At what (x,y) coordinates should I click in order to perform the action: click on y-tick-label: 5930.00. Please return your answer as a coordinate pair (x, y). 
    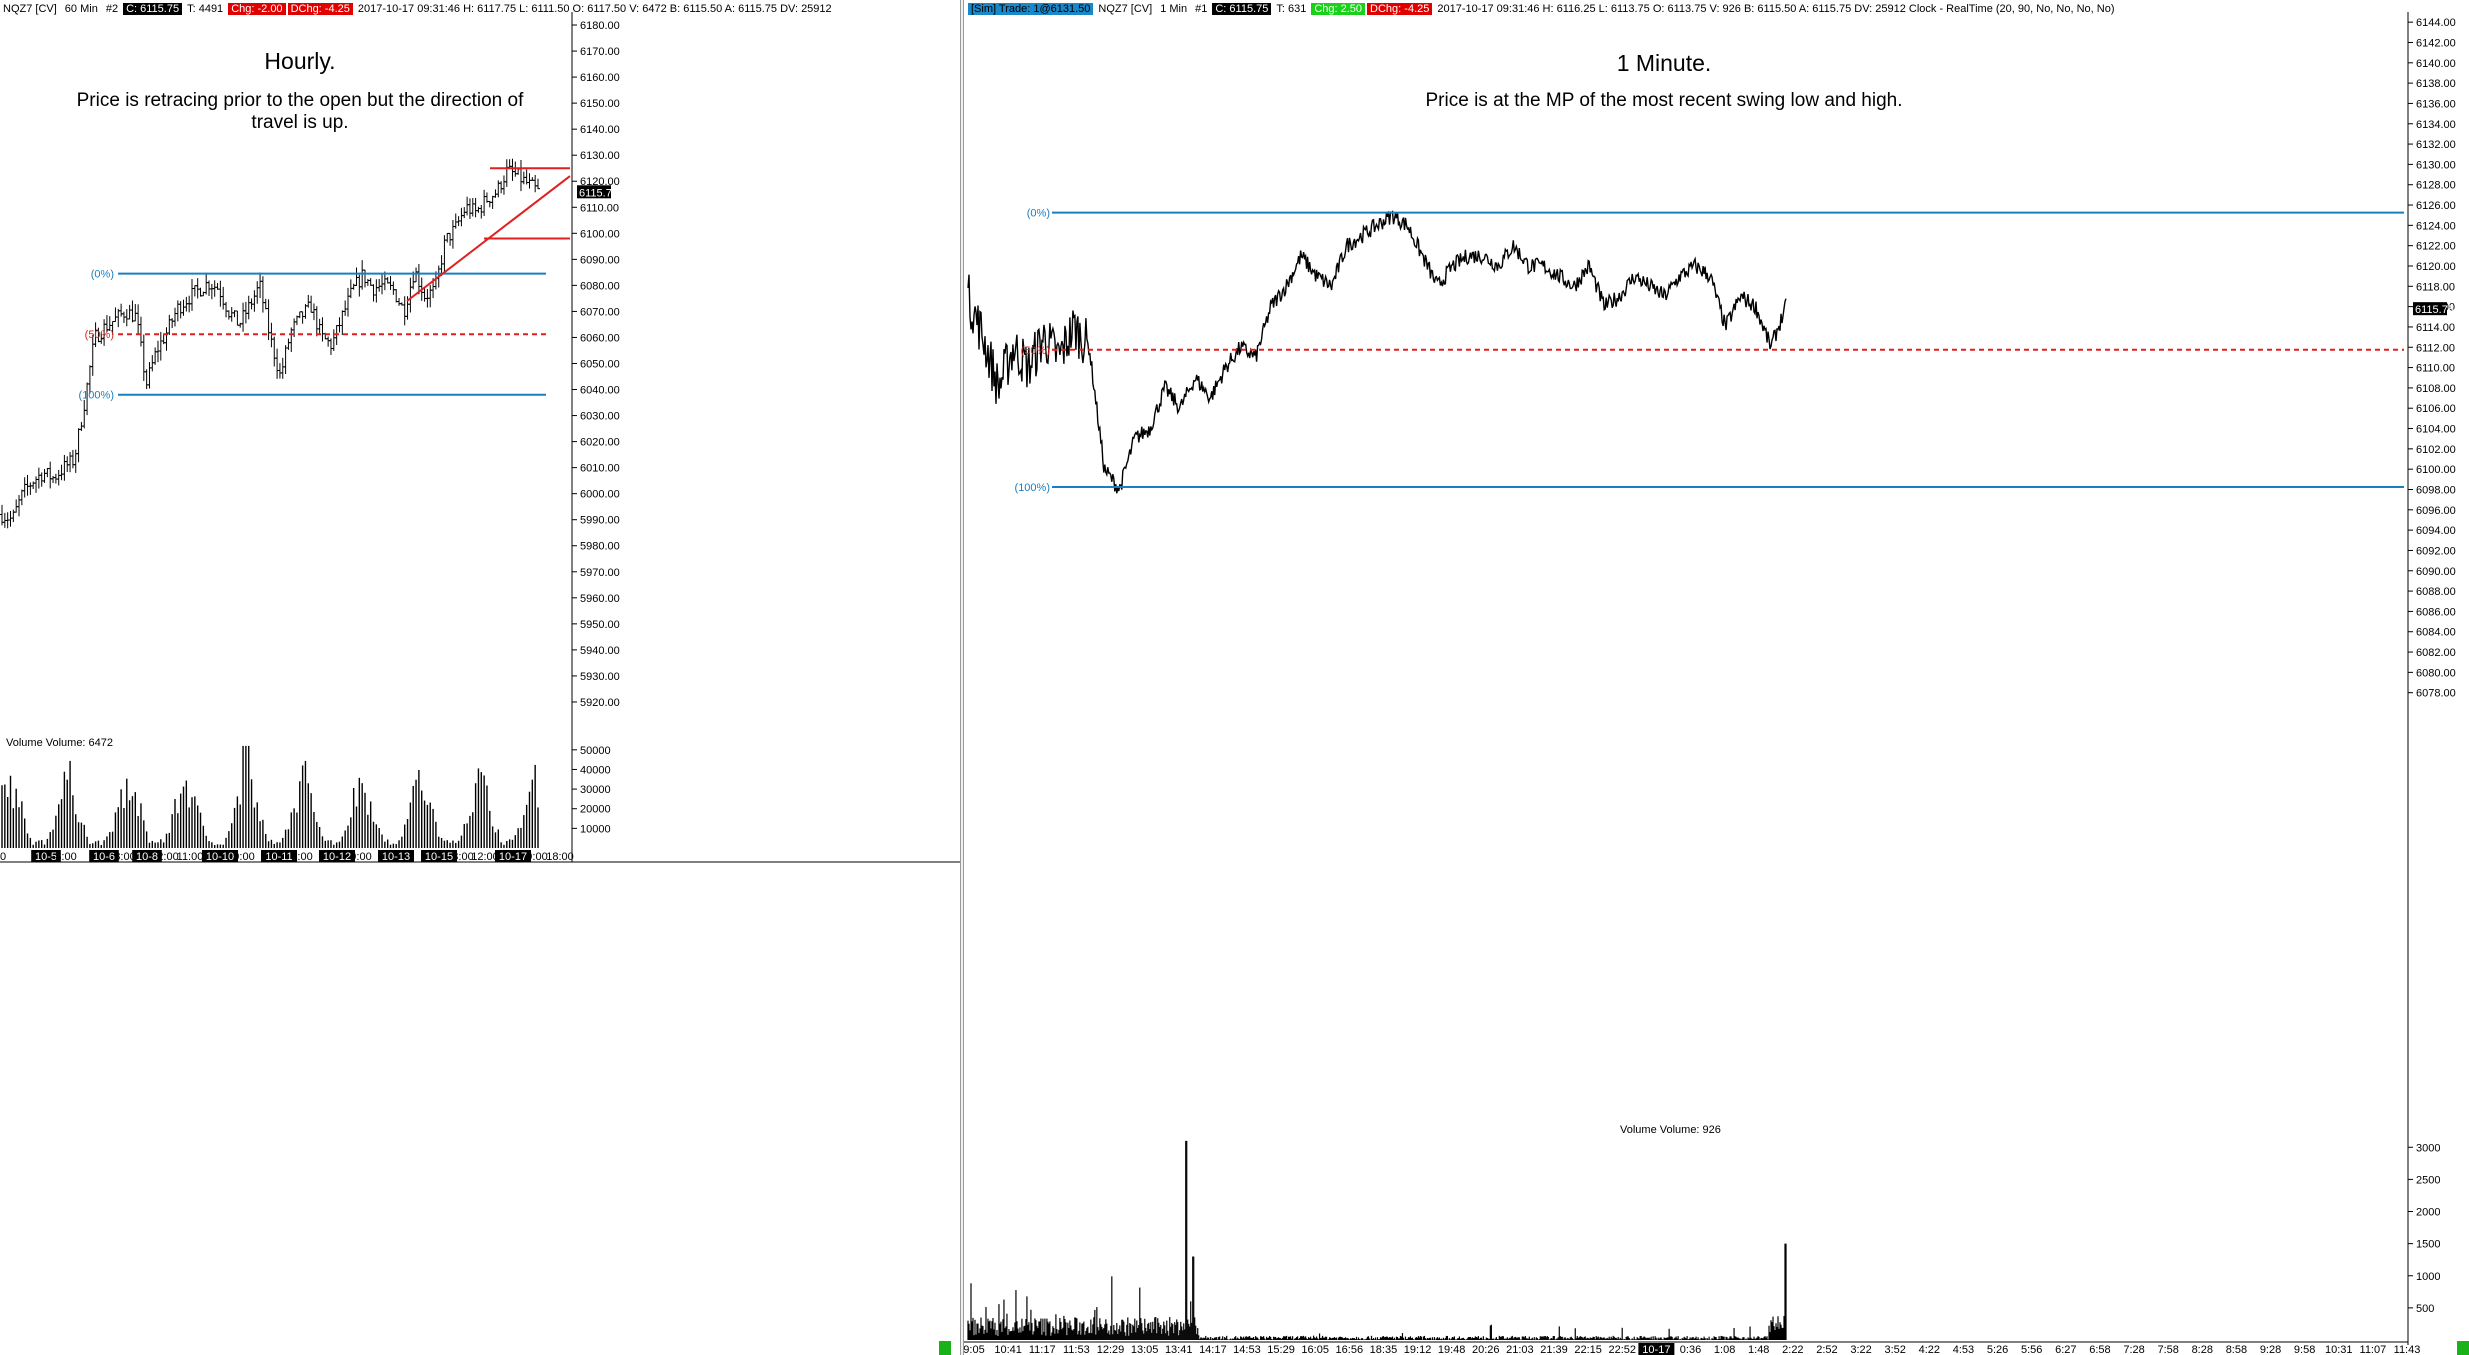
    Looking at the image, I should click on (600, 677).